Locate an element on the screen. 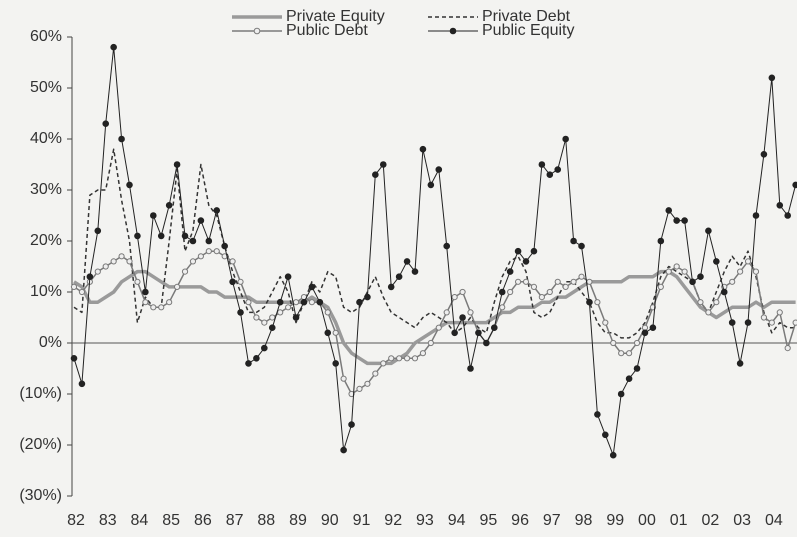  legend-marker is located at coordinates (453, 31).